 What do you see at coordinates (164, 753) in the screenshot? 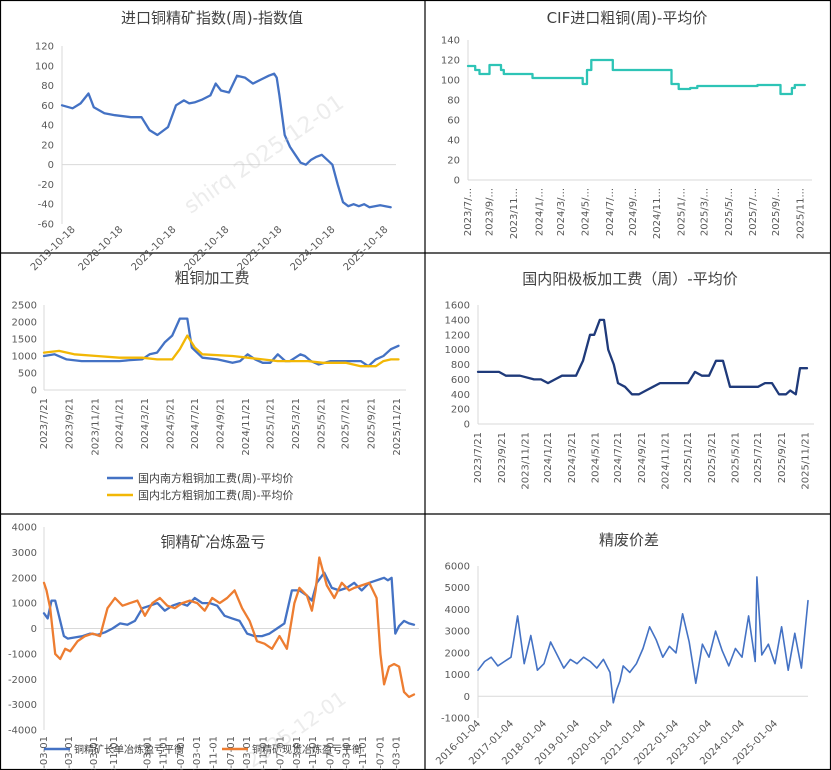
I see `x-tick-label: 2015-11-01` at bounding box center [164, 753].